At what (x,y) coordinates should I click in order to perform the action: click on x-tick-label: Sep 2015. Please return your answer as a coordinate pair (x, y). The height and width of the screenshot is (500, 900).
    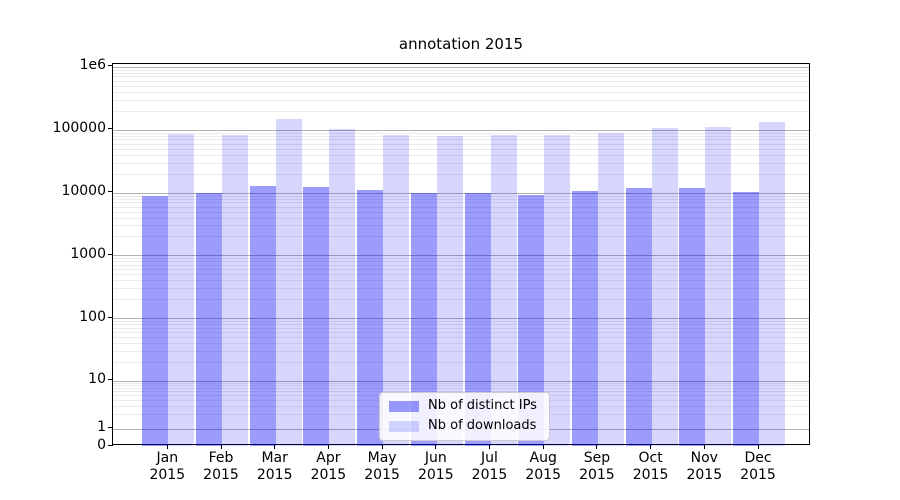
    Looking at the image, I should click on (597, 466).